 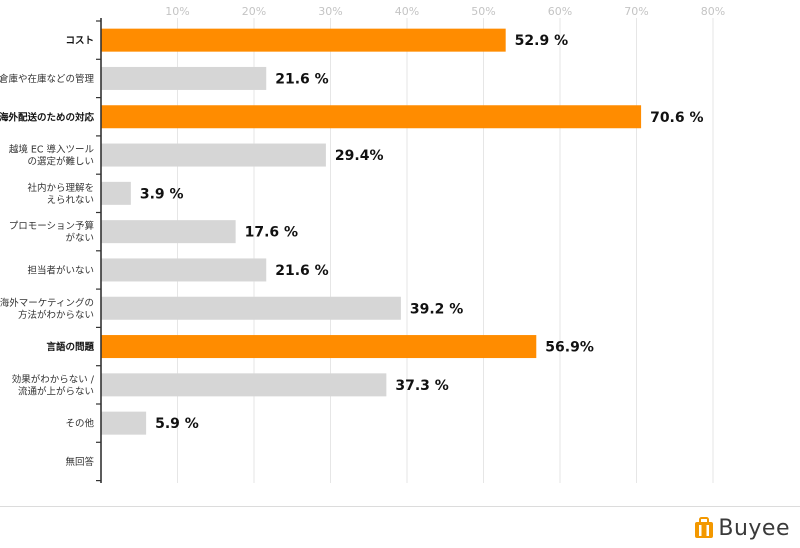 I want to click on value-label-5: 17.6 %, so click(x=271, y=233).